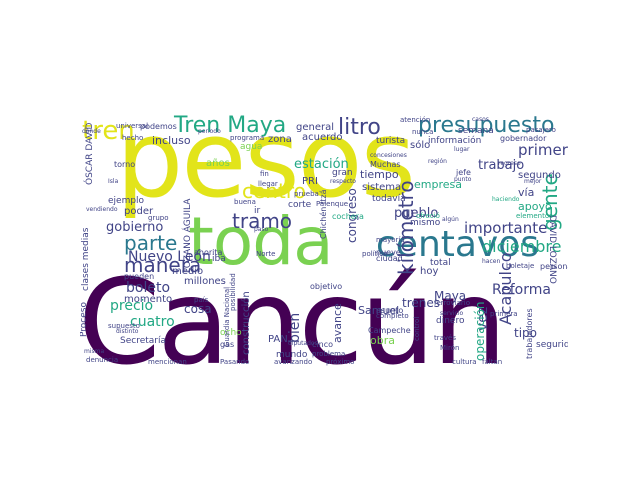  What do you see at coordinates (132, 306) in the screenshot?
I see `cloud-word: precio` at bounding box center [132, 306].